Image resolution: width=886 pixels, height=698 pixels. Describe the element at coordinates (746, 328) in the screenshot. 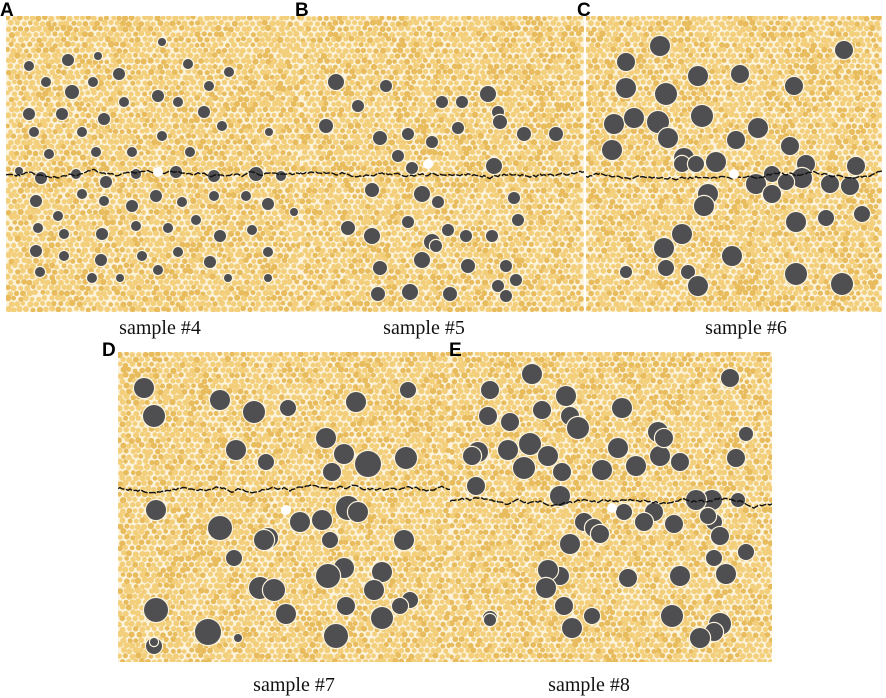

I see `panel-c-caption: sample #6` at that location.